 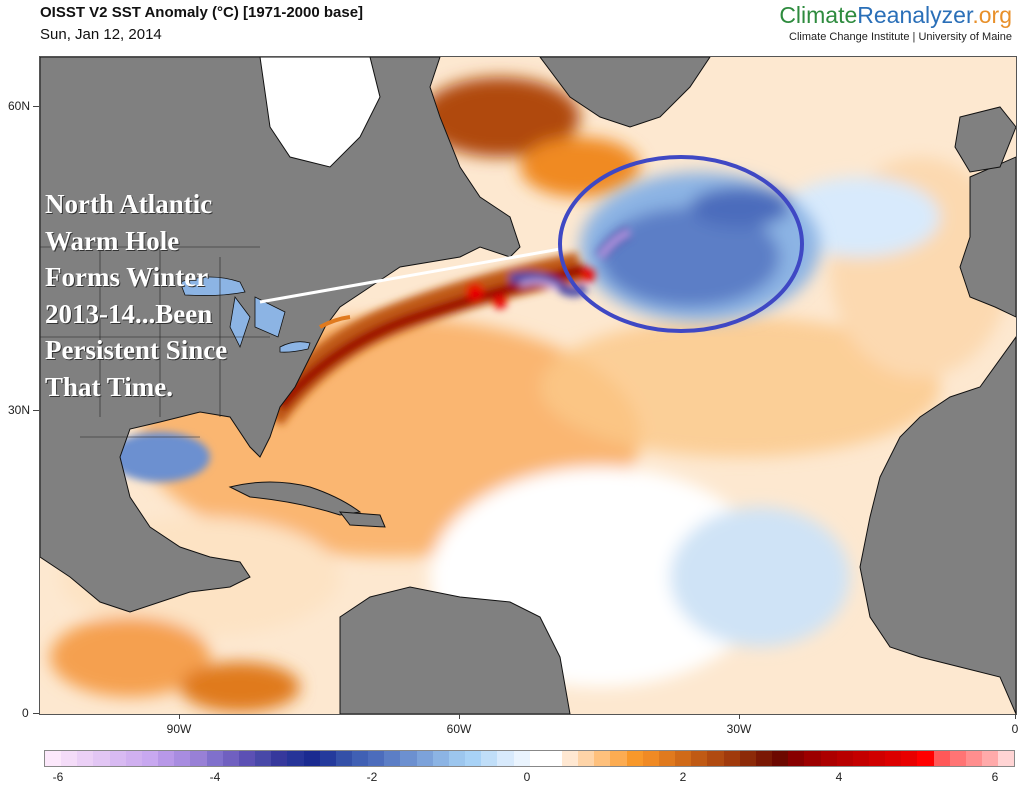 I want to click on brand-part-2: Reanalyzer, so click(x=915, y=15).